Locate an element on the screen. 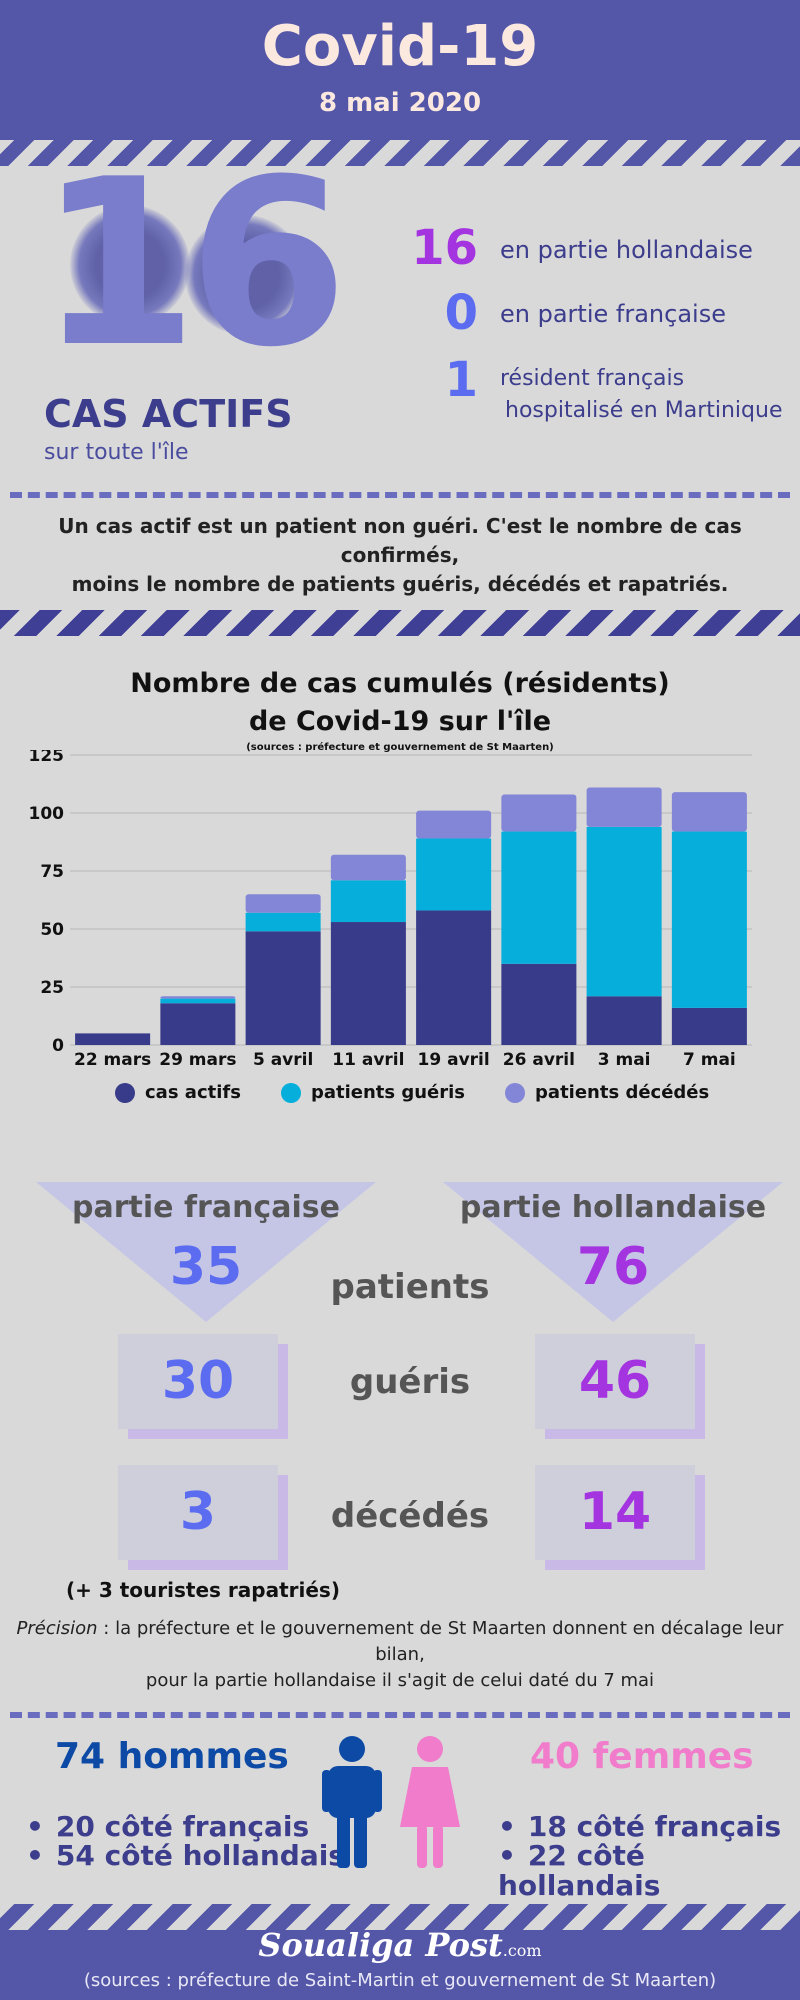  x-tick-label: 26 avril is located at coordinates (539, 1060).